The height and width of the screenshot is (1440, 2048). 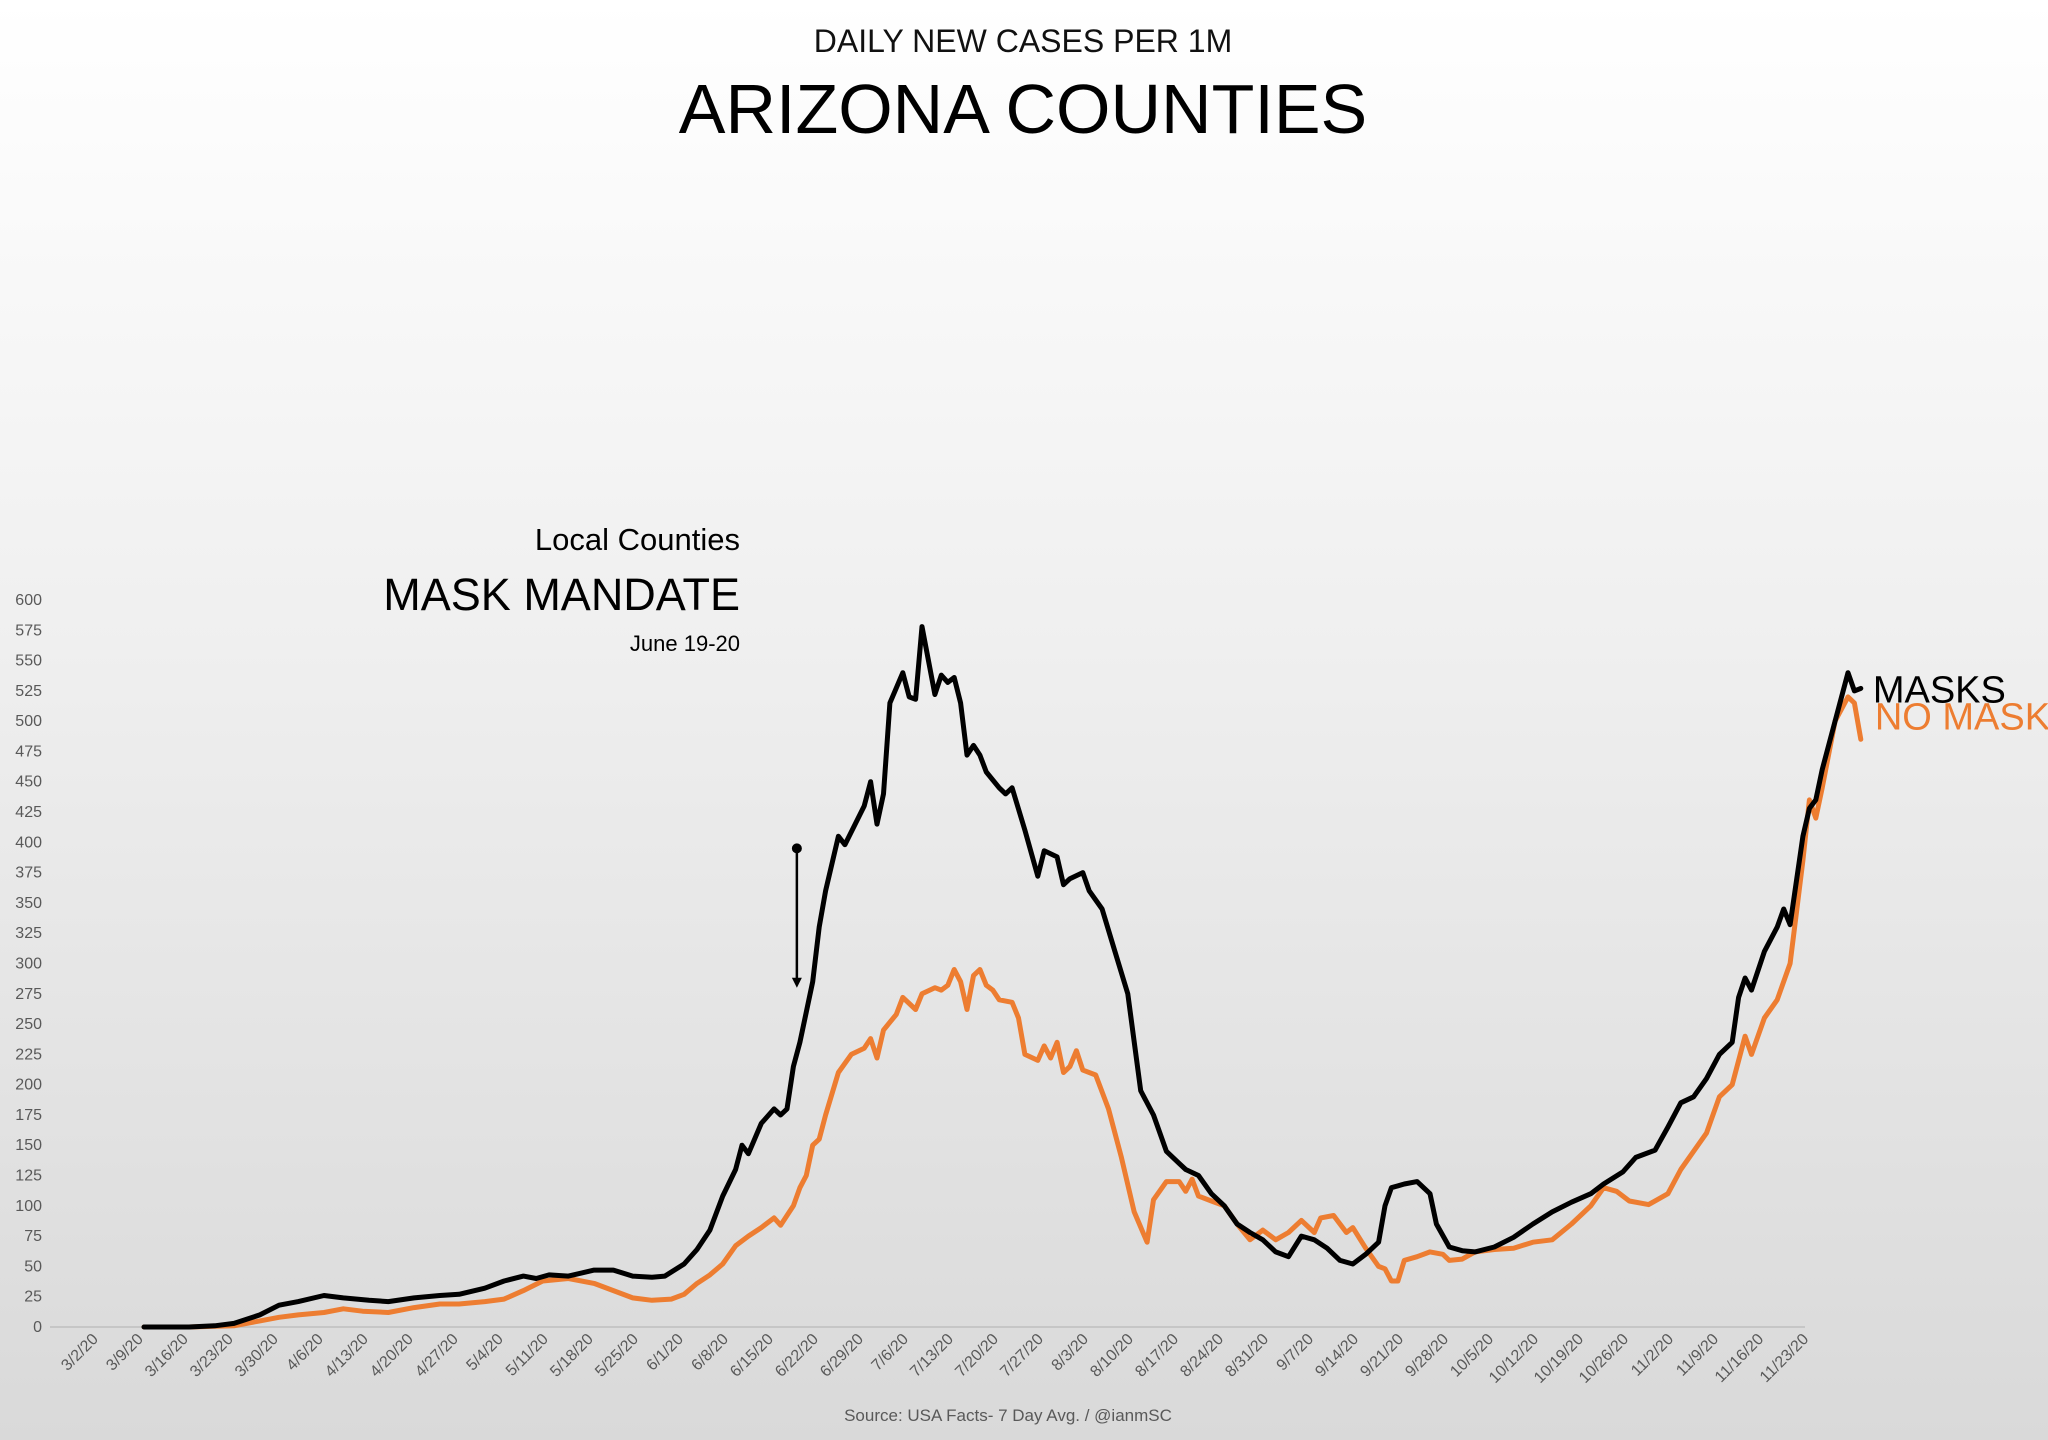 What do you see at coordinates (1071, 1353) in the screenshot?
I see `x-tick-label: 8/3/20` at bounding box center [1071, 1353].